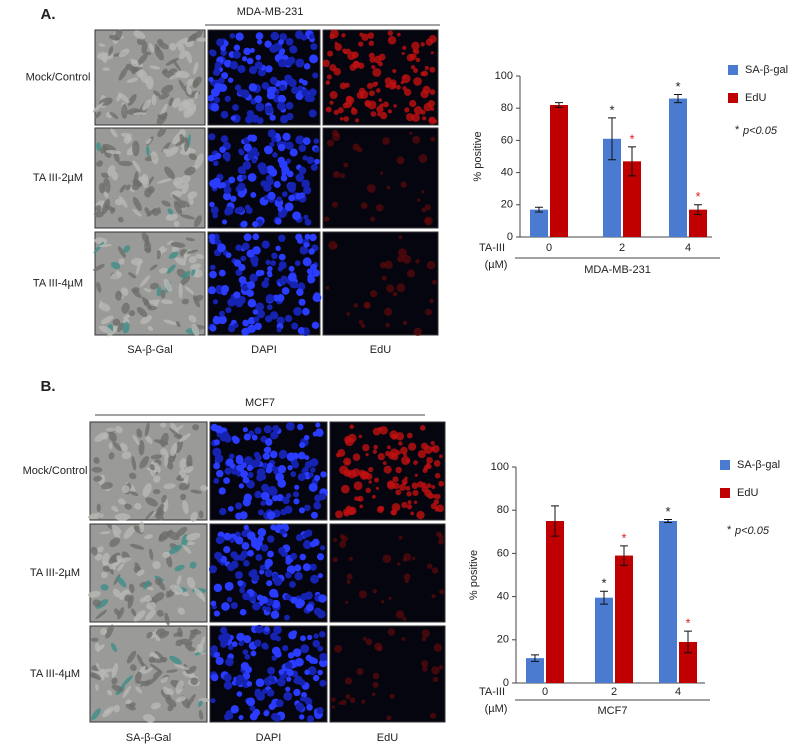 The width and height of the screenshot is (800, 750). What do you see at coordinates (729, 530) in the screenshot?
I see `note-mark: *` at bounding box center [729, 530].